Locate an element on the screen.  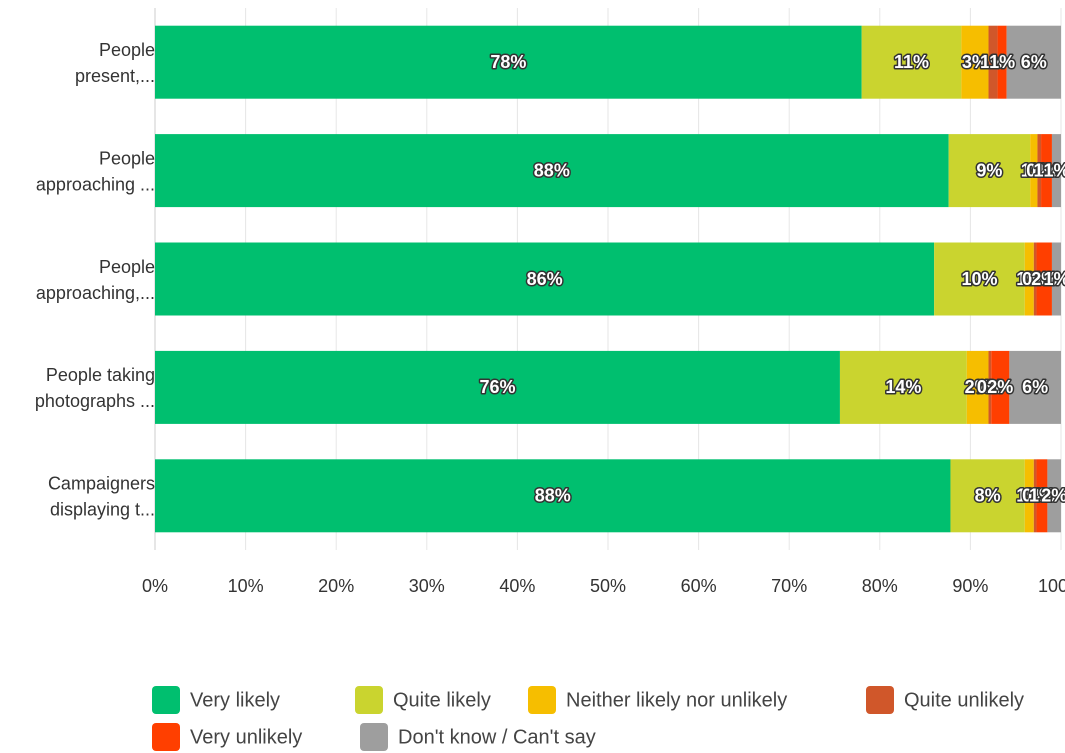
data-label: 78% is located at coordinates (508, 62).